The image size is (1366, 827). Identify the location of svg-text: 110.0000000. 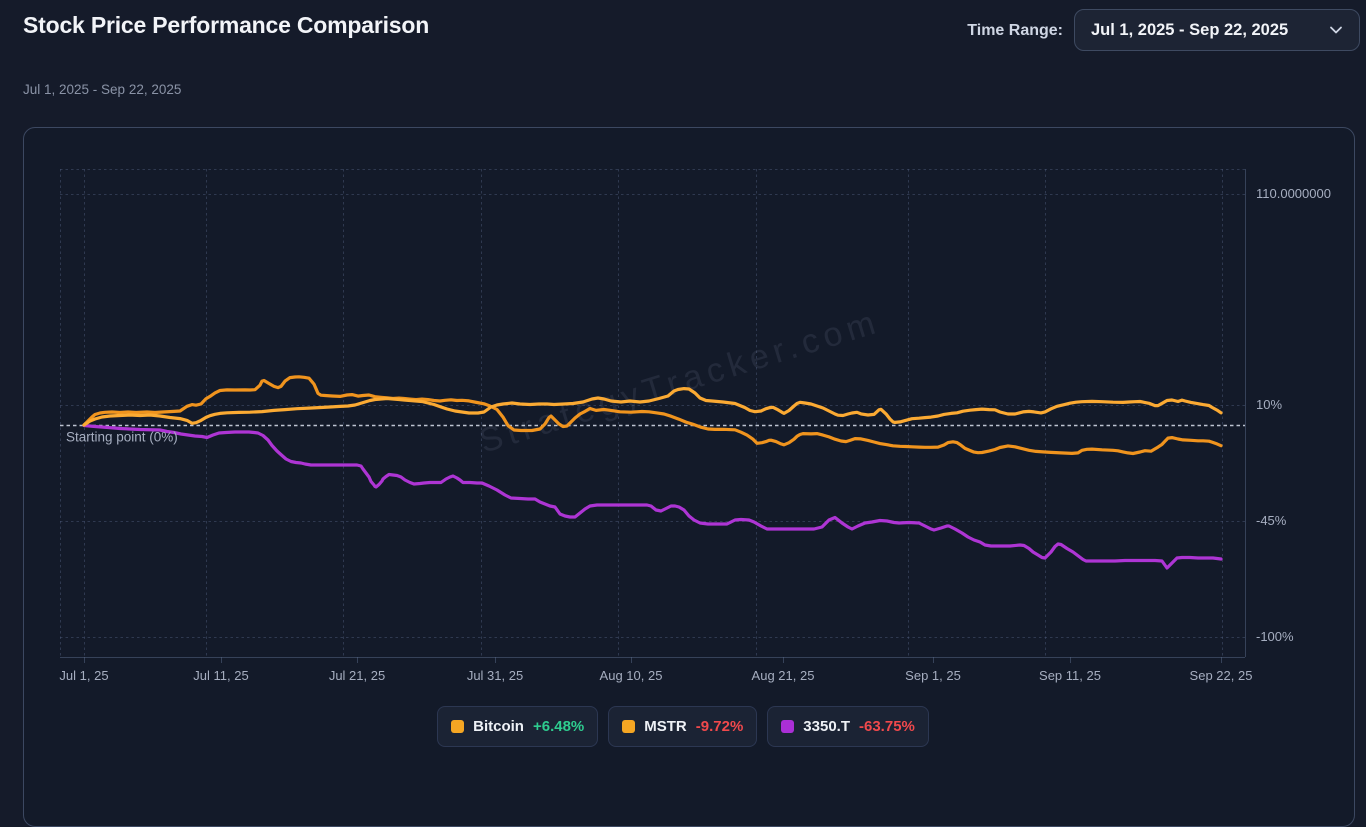
(1293, 193).